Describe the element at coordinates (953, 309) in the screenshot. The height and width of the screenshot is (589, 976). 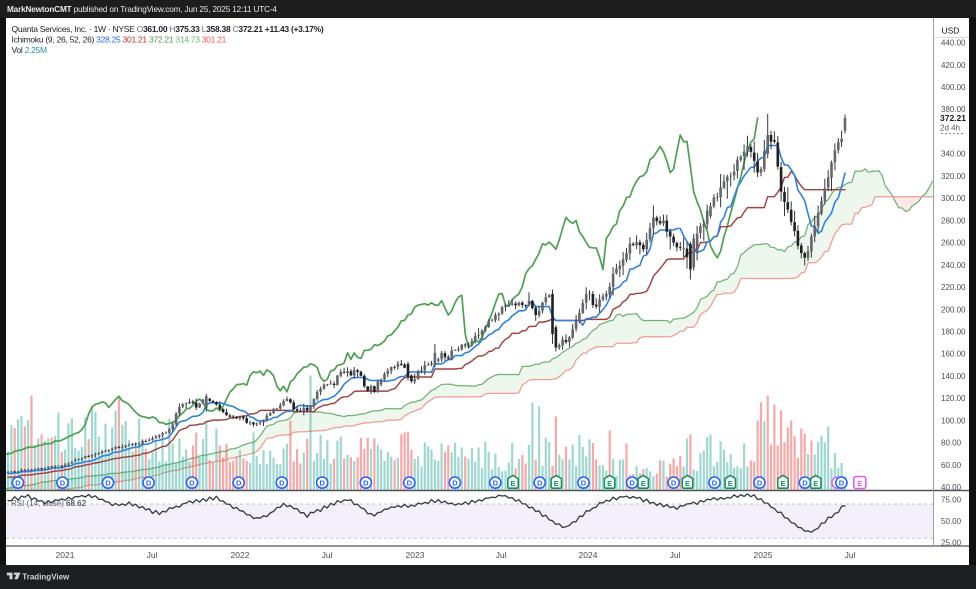
I see `svg-text: 200.00` at that location.